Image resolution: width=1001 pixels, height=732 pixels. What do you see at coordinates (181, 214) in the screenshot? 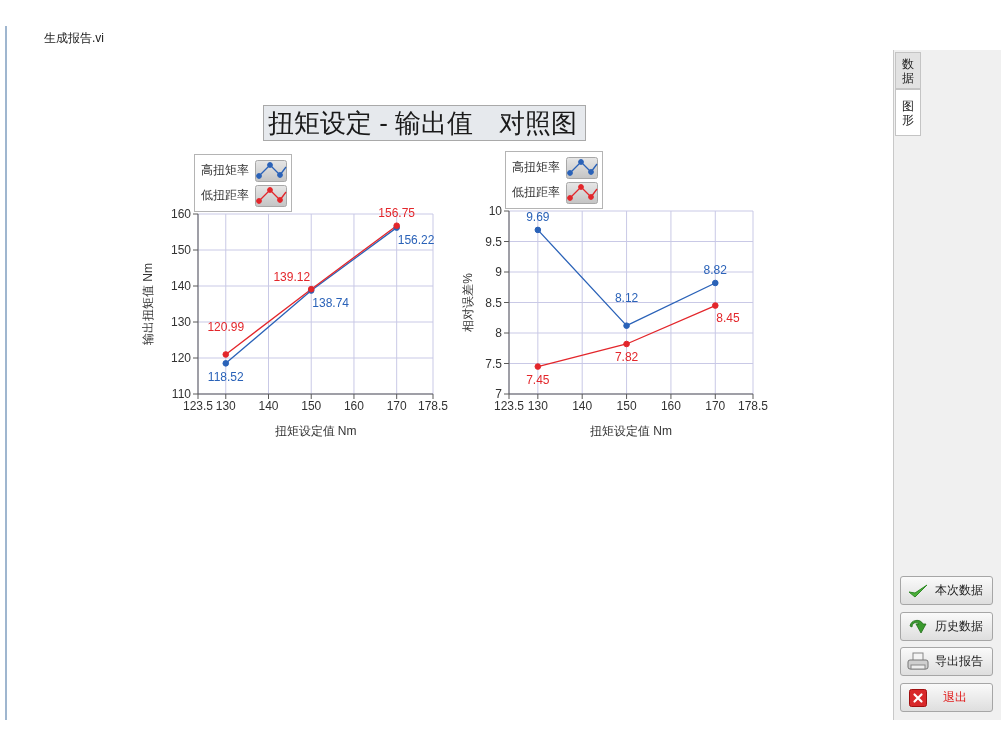
I see `y-tick-label: 160` at bounding box center [181, 214].